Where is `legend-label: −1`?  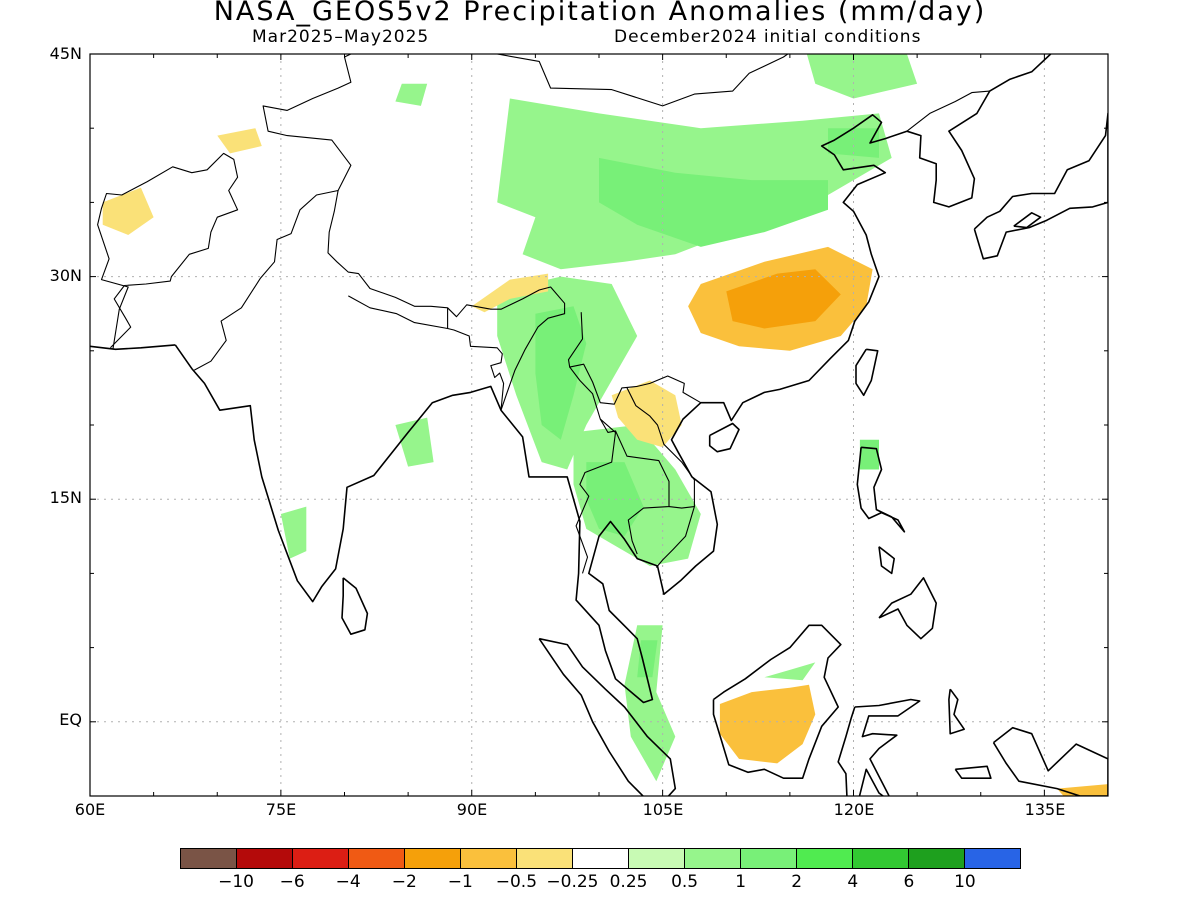
legend-label: −1 is located at coordinates (460, 882).